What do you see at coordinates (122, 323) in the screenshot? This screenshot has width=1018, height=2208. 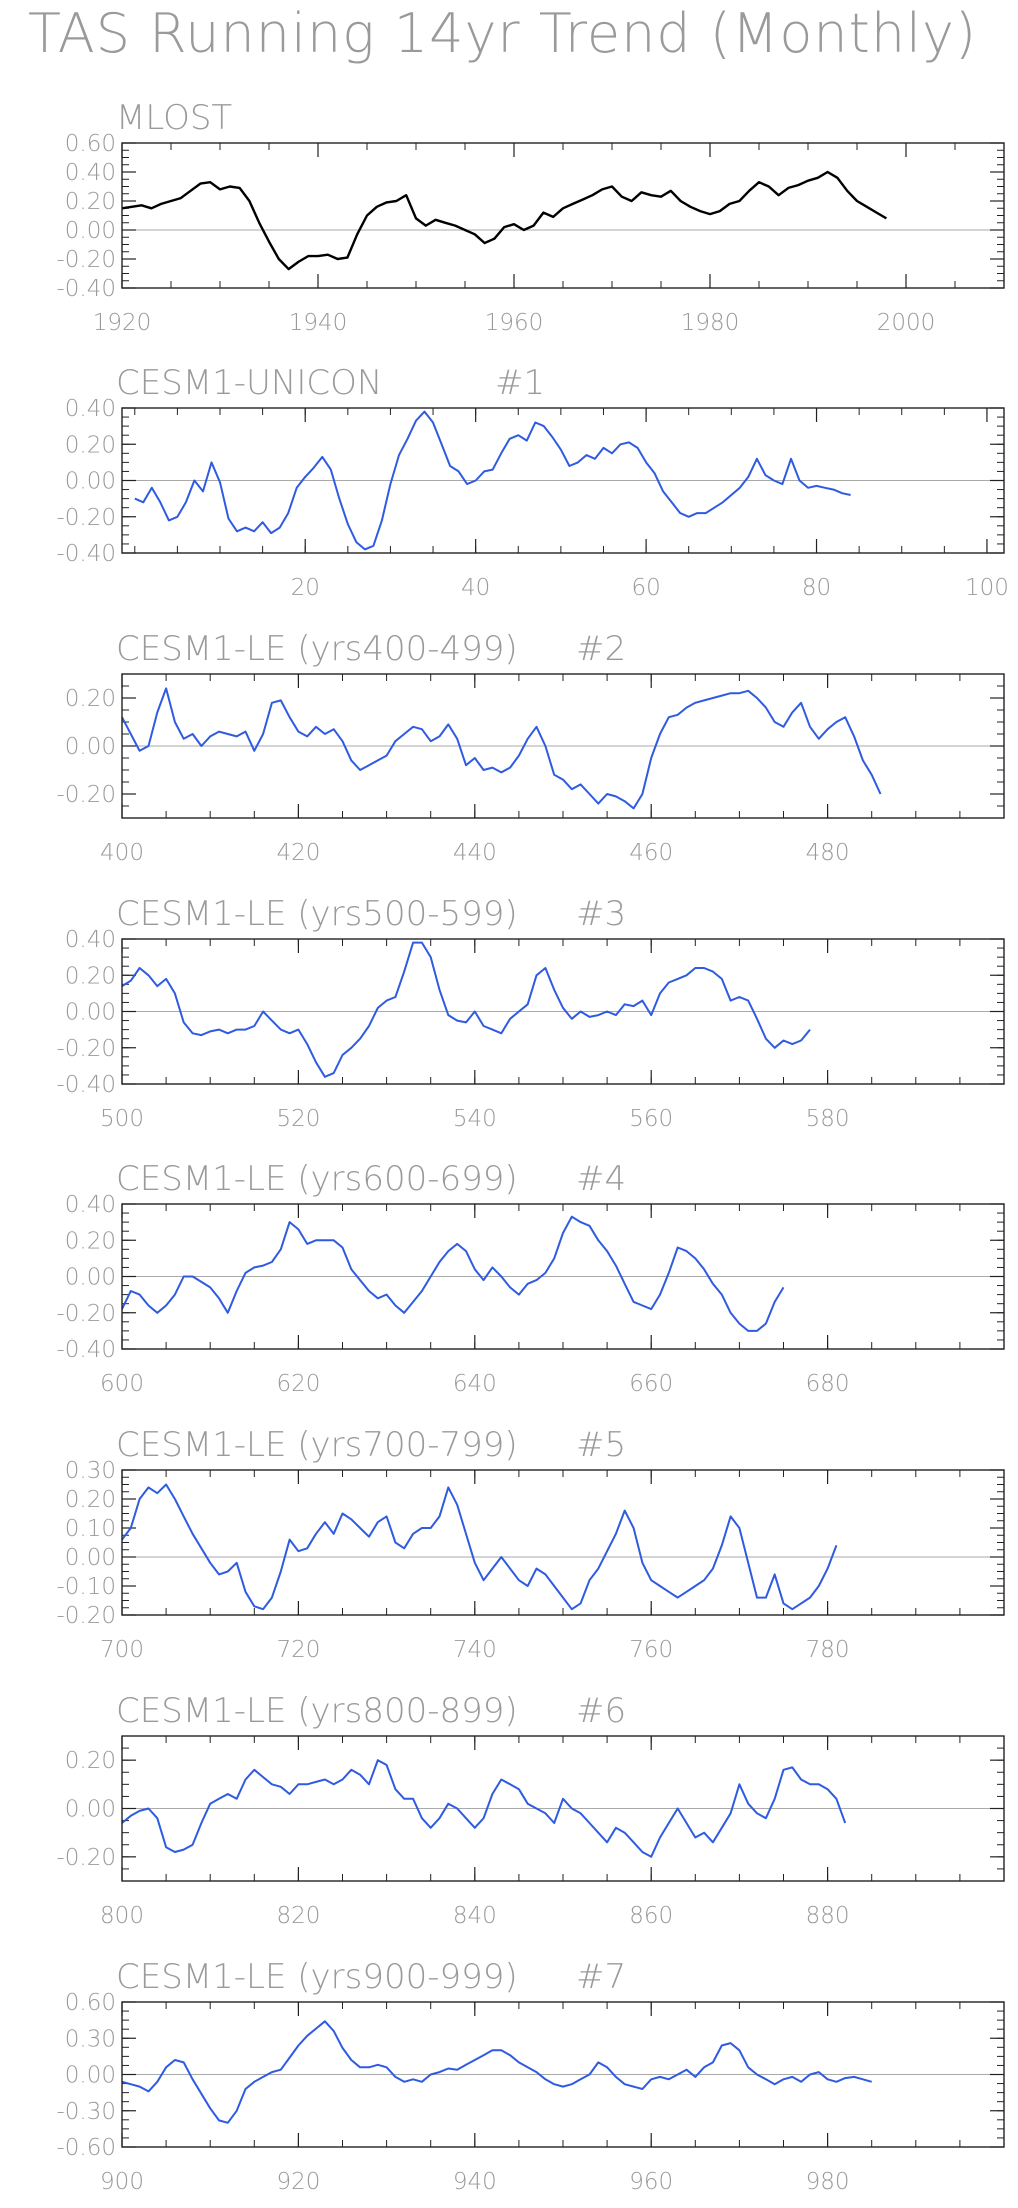 I see `x-tick-label: 1920` at bounding box center [122, 323].